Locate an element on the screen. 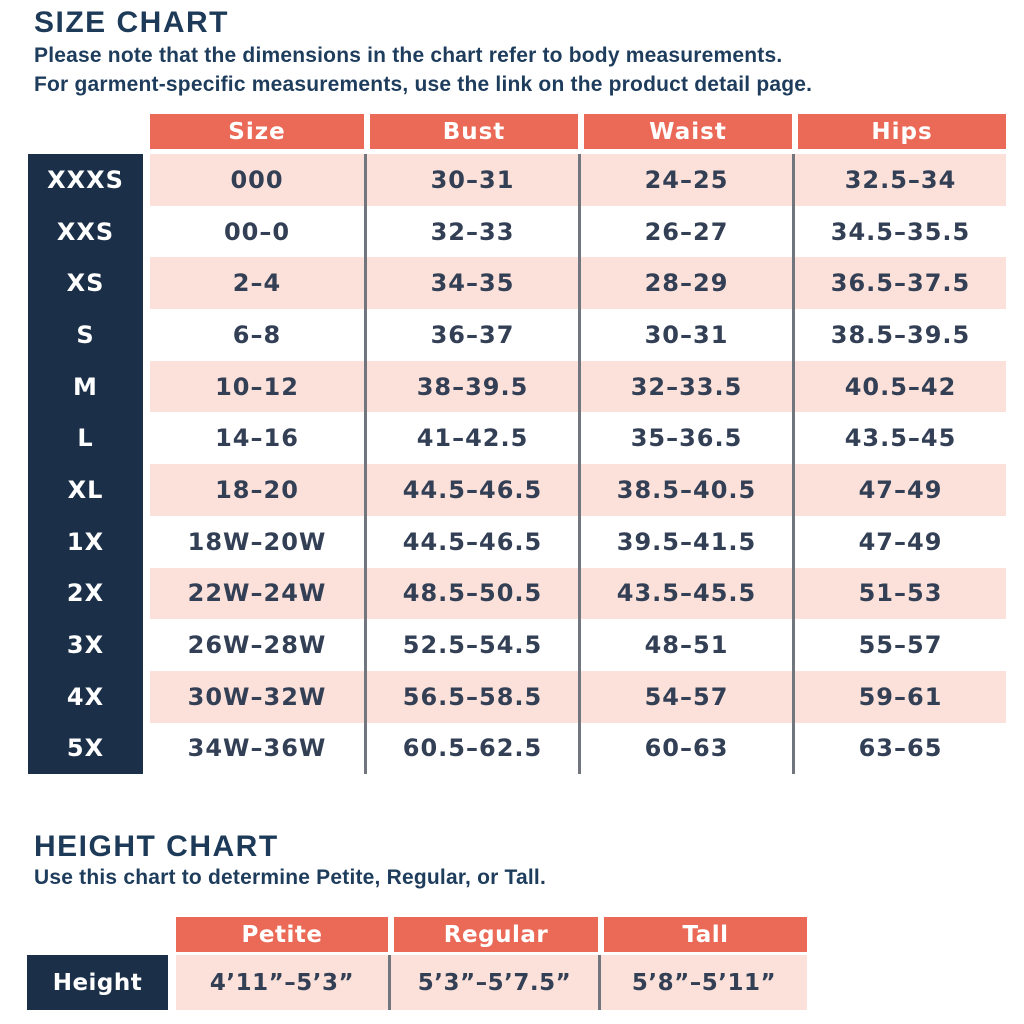 The width and height of the screenshot is (1024, 1024). height-cell-regular: 5’3”–5’7.5” is located at coordinates (493, 982).